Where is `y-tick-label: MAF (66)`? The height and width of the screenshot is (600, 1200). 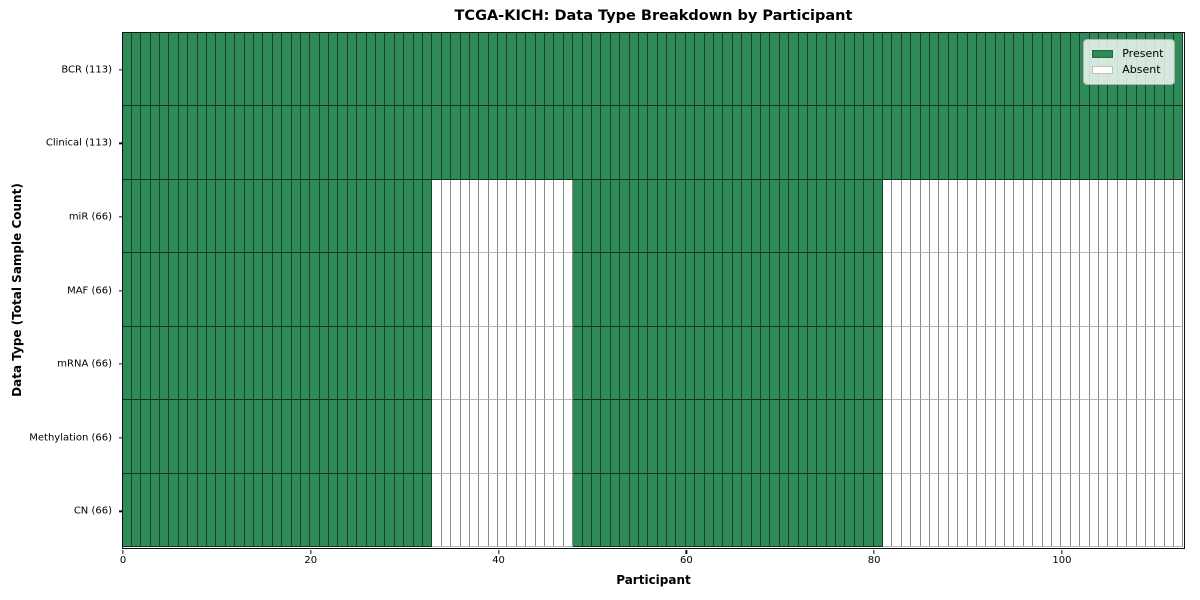 y-tick-label: MAF (66) is located at coordinates (89, 290).